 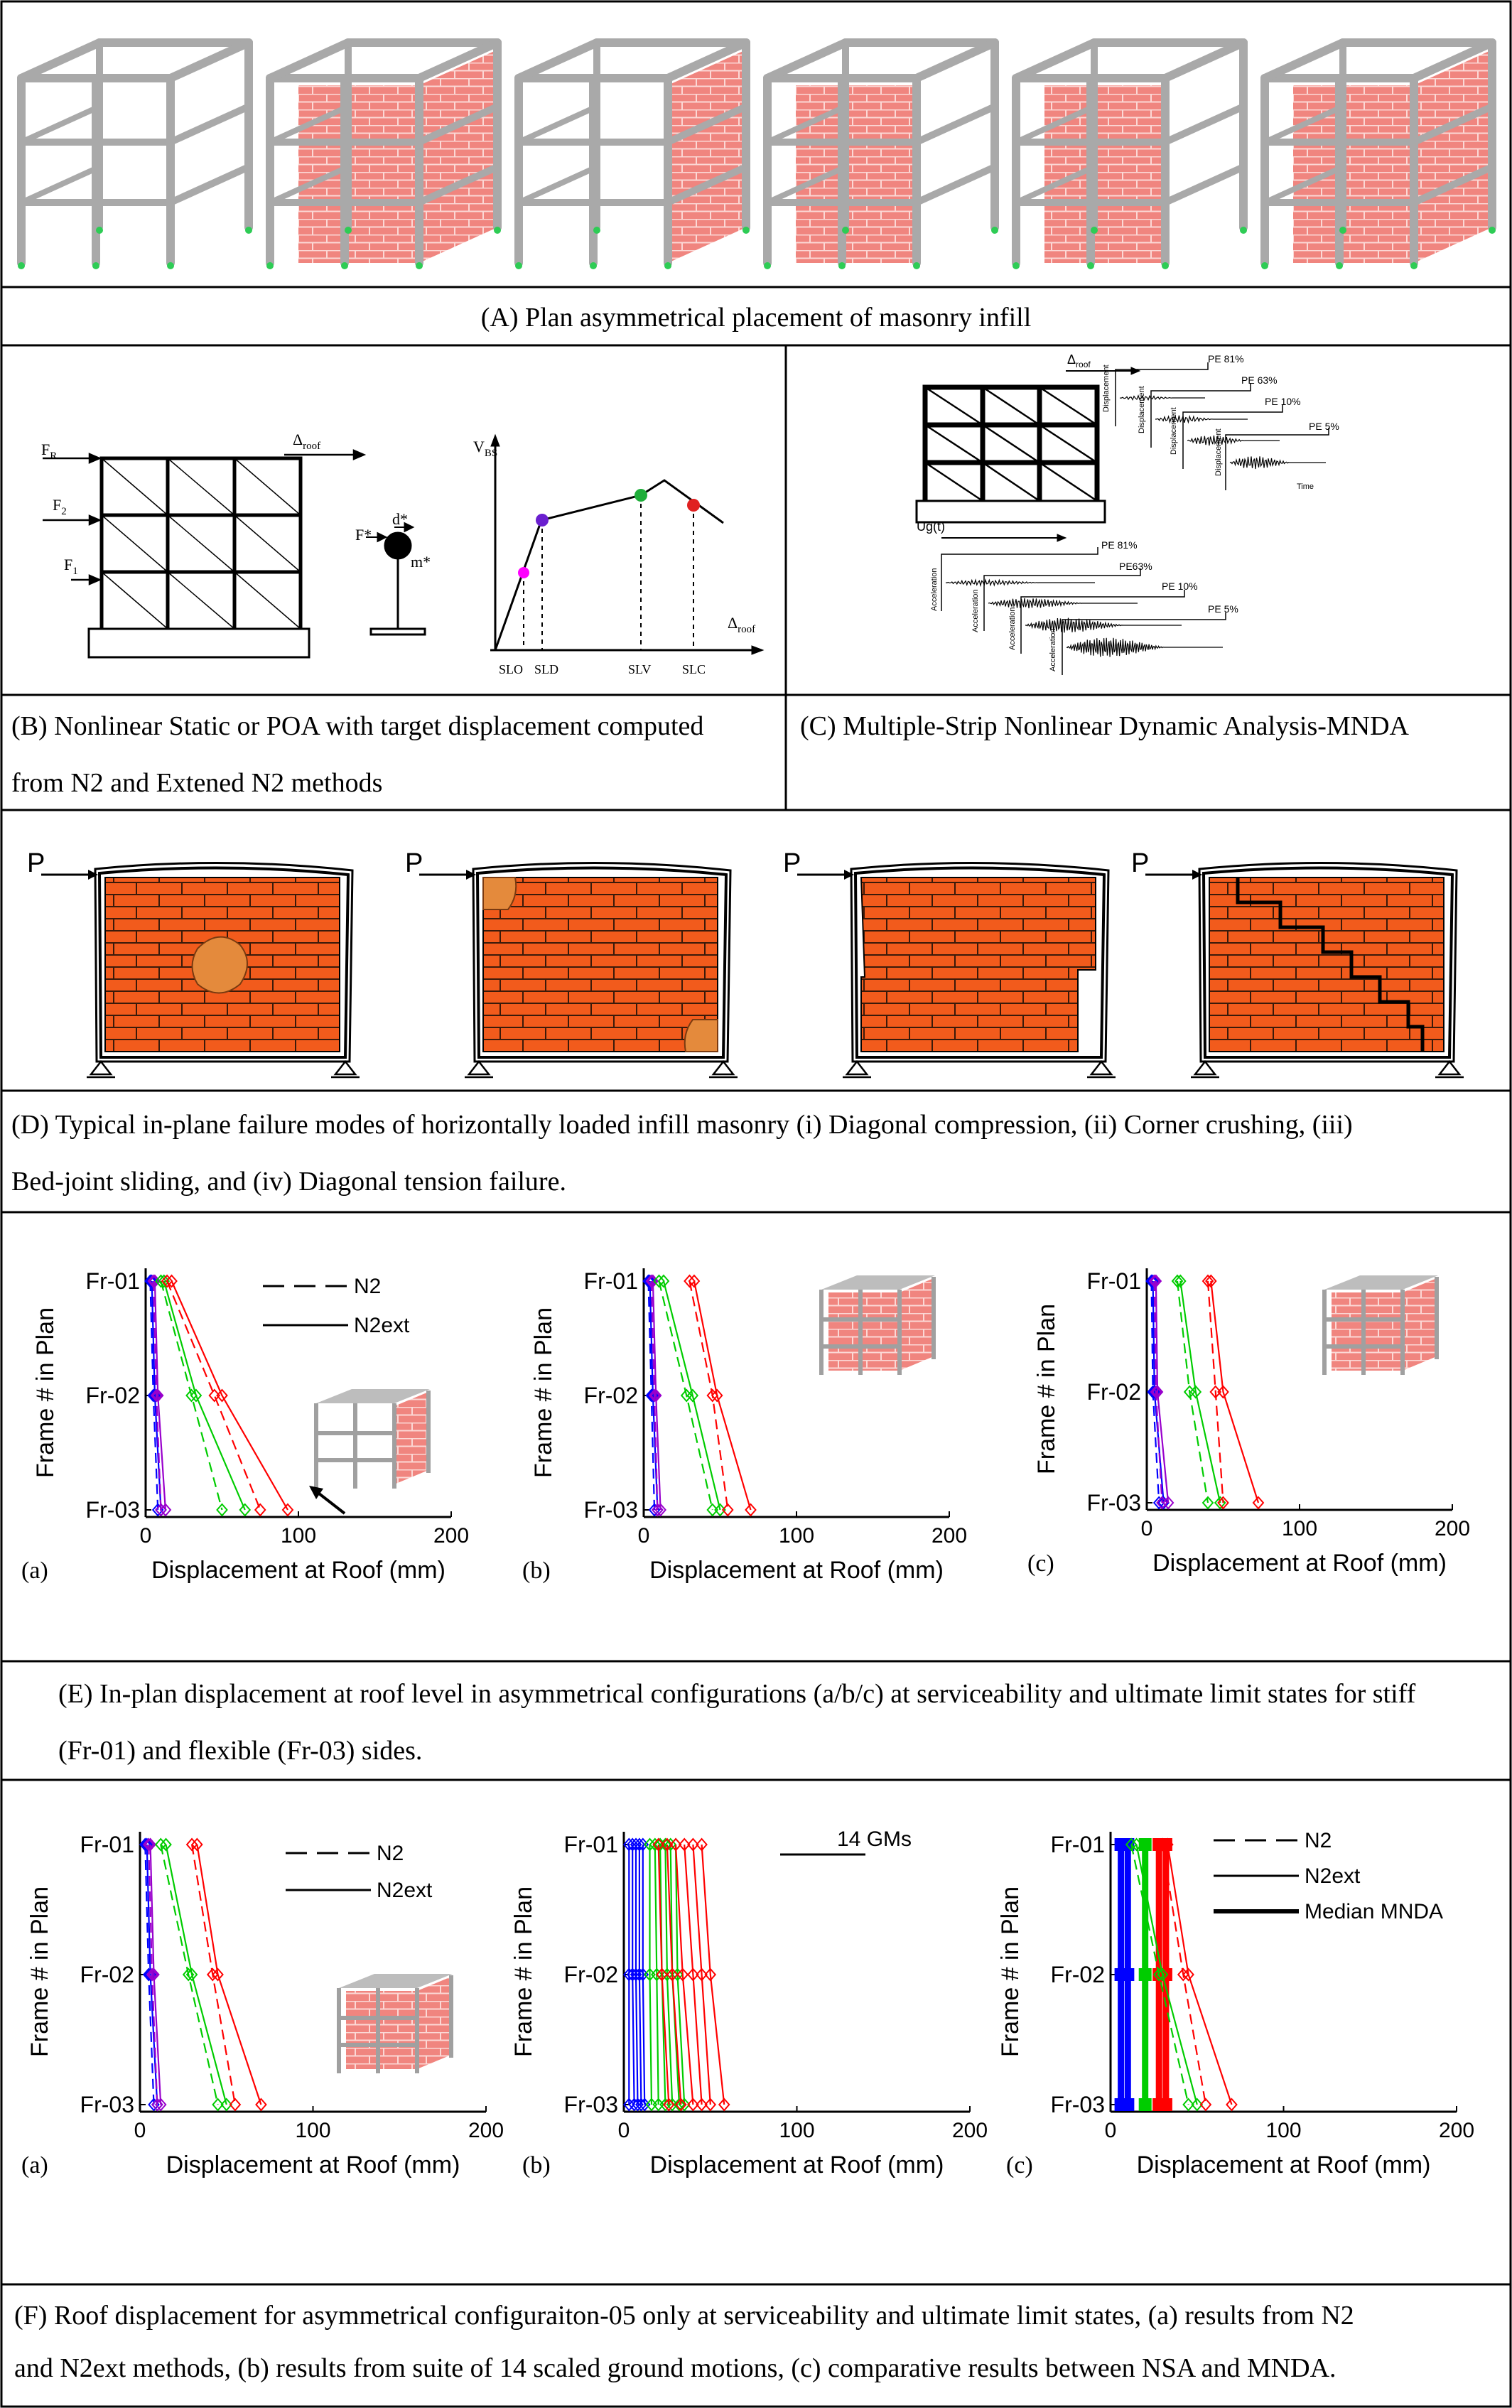 I want to click on ls-sld: SLD, so click(x=546, y=669).